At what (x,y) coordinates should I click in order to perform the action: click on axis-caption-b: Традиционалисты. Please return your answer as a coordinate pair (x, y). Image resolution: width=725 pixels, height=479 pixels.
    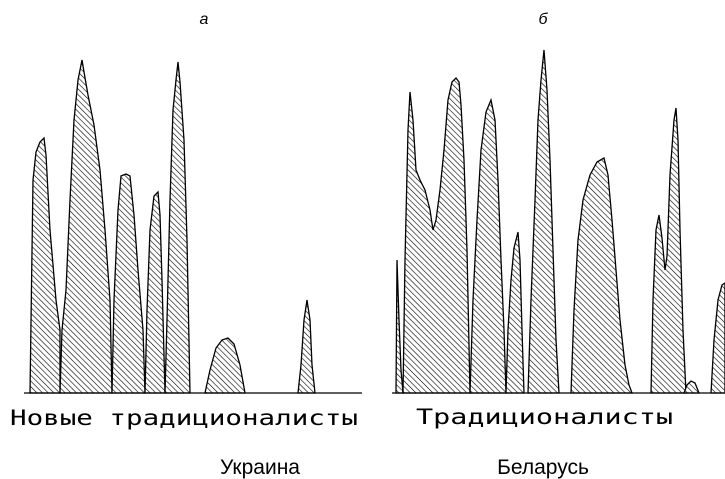
    Looking at the image, I should click on (544, 417).